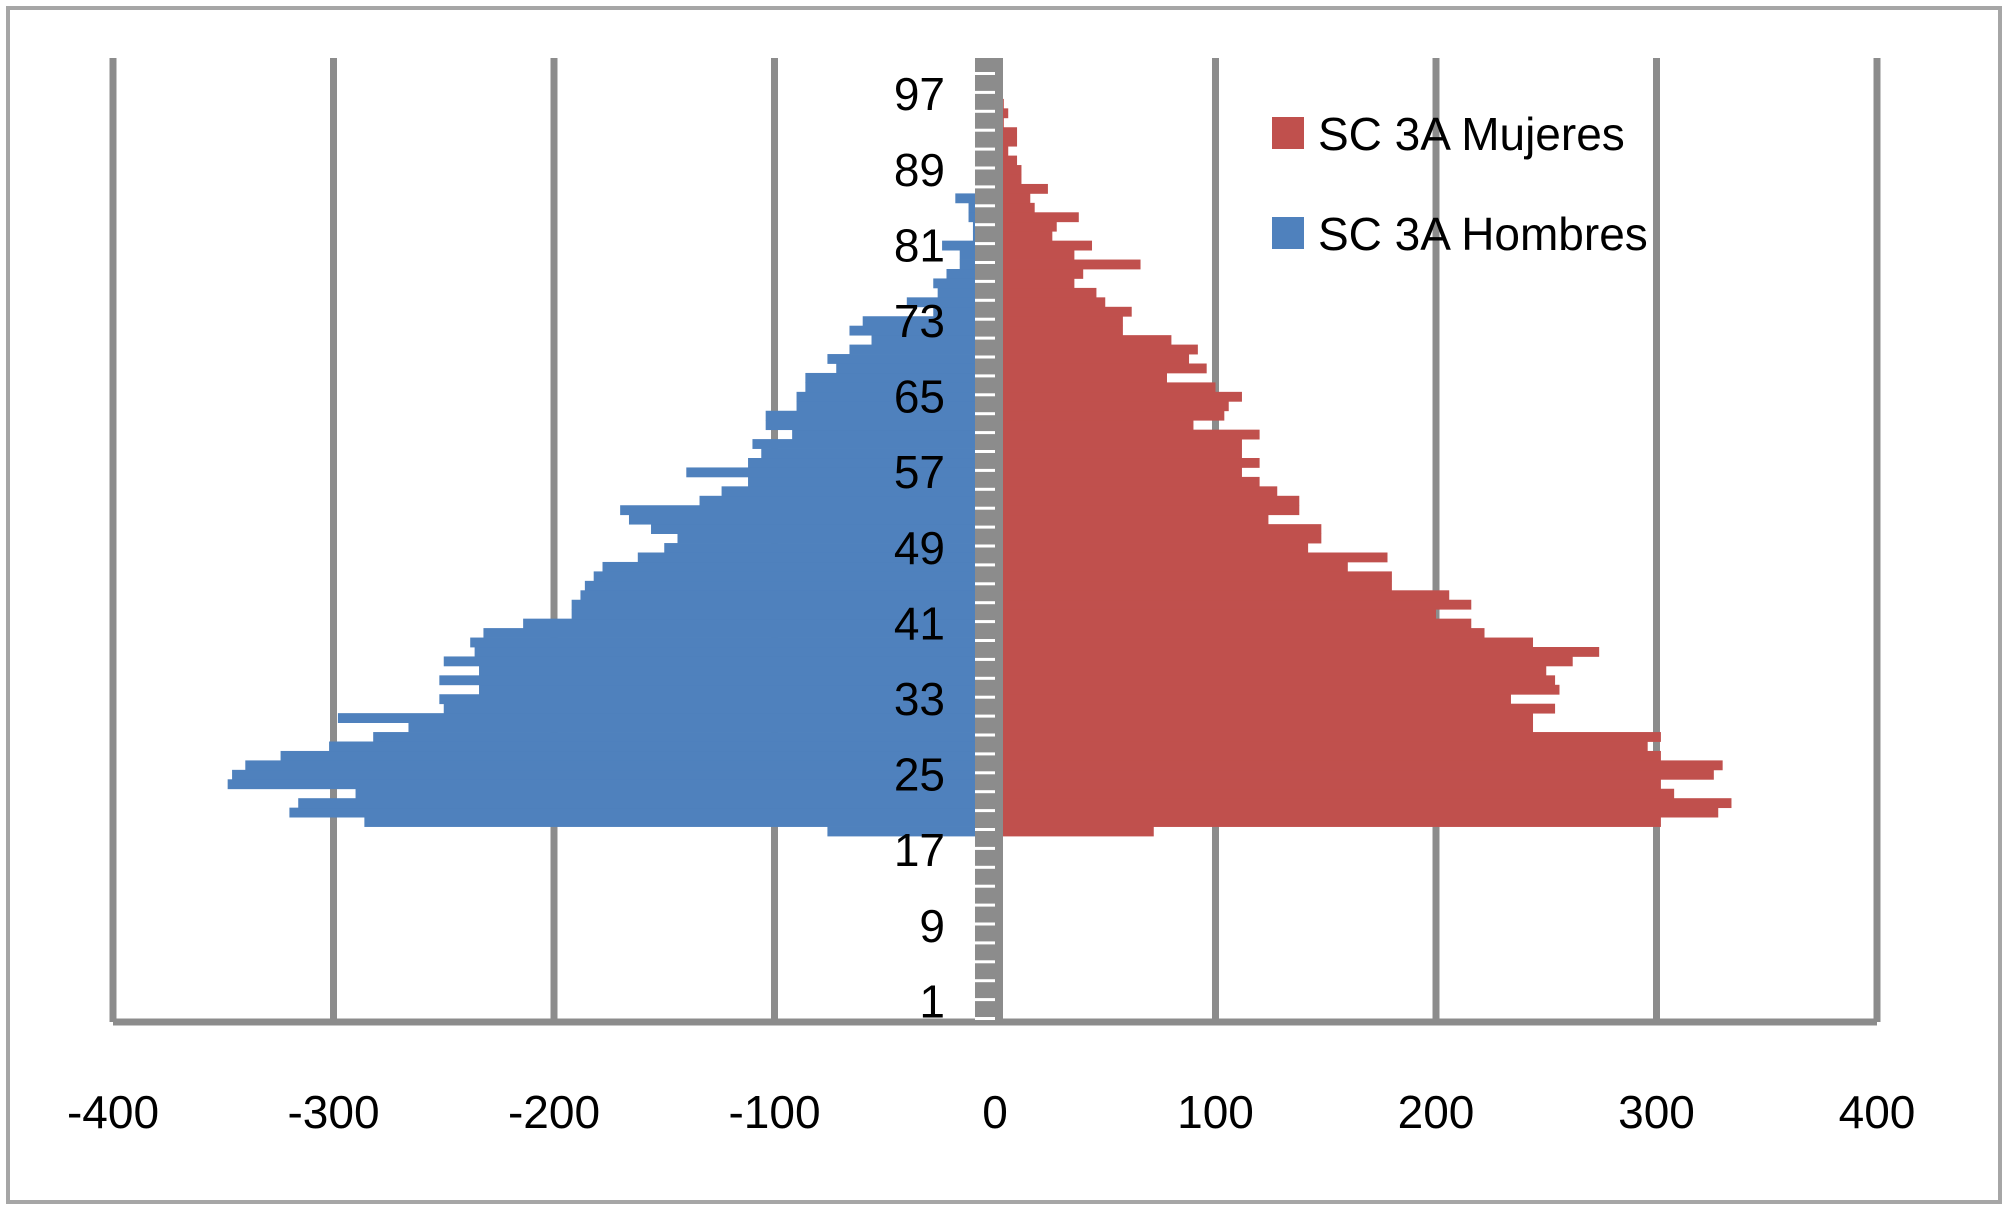 This screenshot has height=1210, width=2010. What do you see at coordinates (1288, 133) in the screenshot?
I see `legend-swatch-mujeres` at bounding box center [1288, 133].